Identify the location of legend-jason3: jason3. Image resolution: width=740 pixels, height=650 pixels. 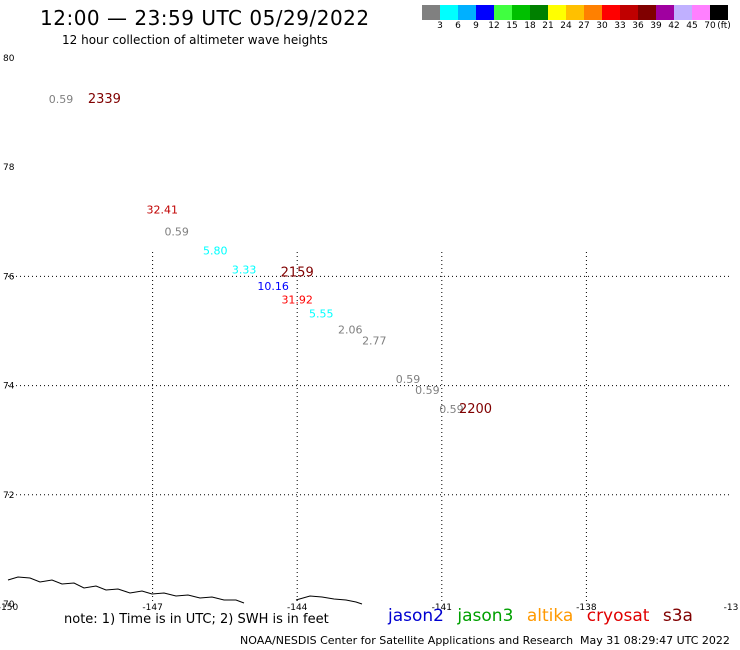
(485, 616).